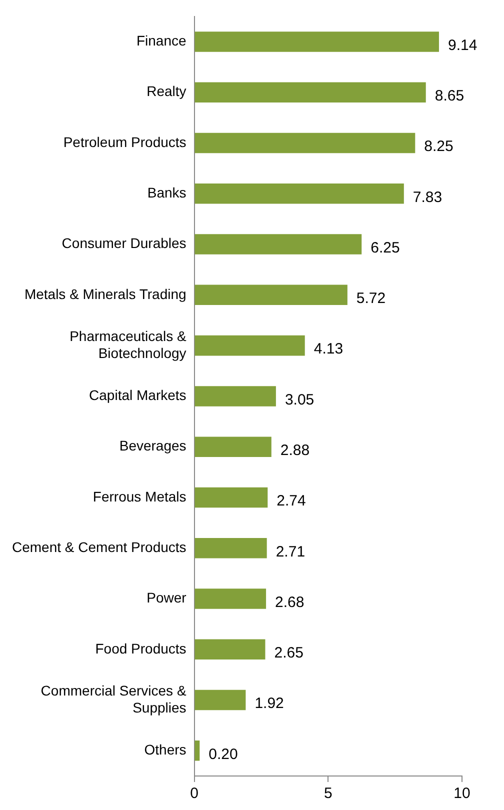 The width and height of the screenshot is (504, 810). Describe the element at coordinates (371, 299) in the screenshot. I see `data-label: 5.72` at that location.